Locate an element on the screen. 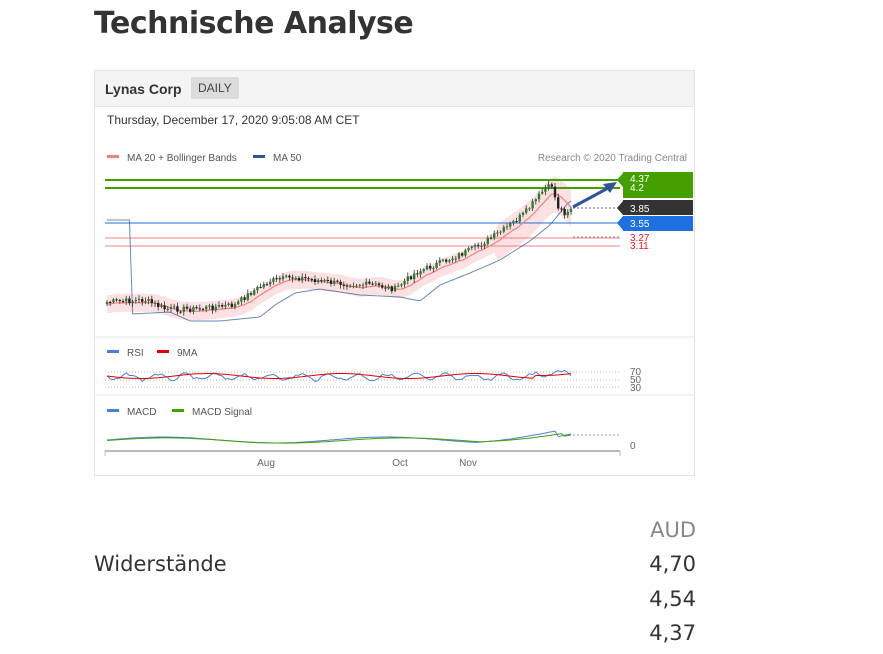 Image resolution: width=883 pixels, height=654 pixels. support-label-box is located at coordinates (658, 223).